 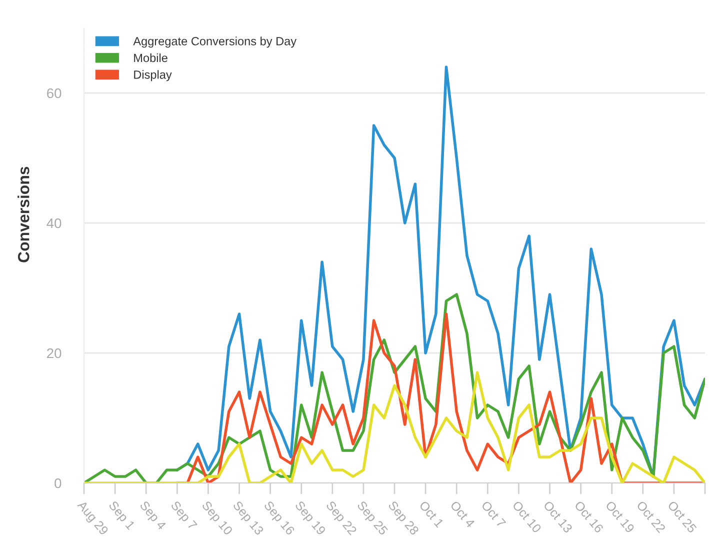 What do you see at coordinates (247, 519) in the screenshot?
I see `x-tick-label: Sep 13` at bounding box center [247, 519].